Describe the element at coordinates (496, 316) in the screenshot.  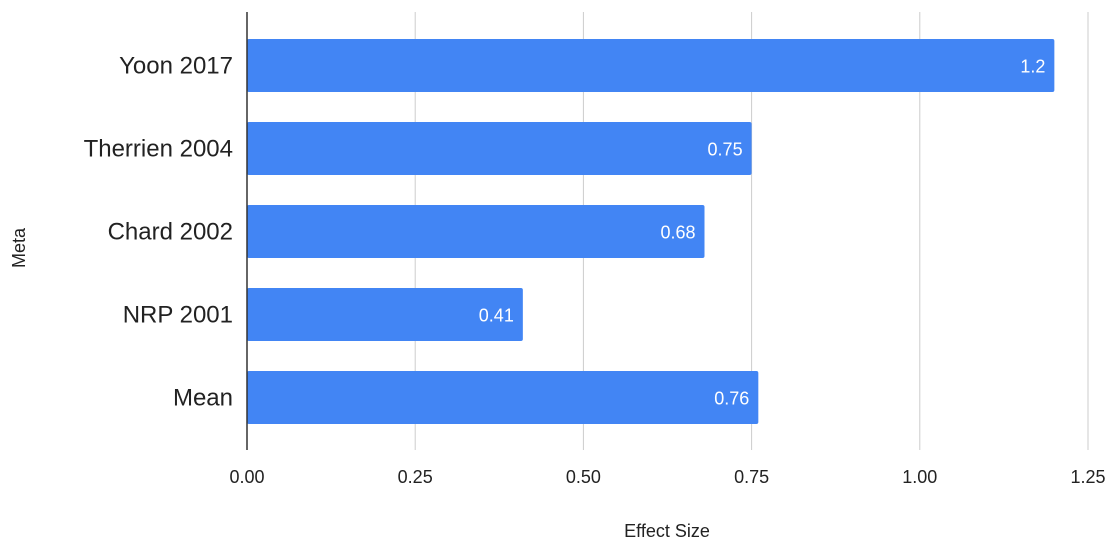
I see `data-label: 0.41` at that location.